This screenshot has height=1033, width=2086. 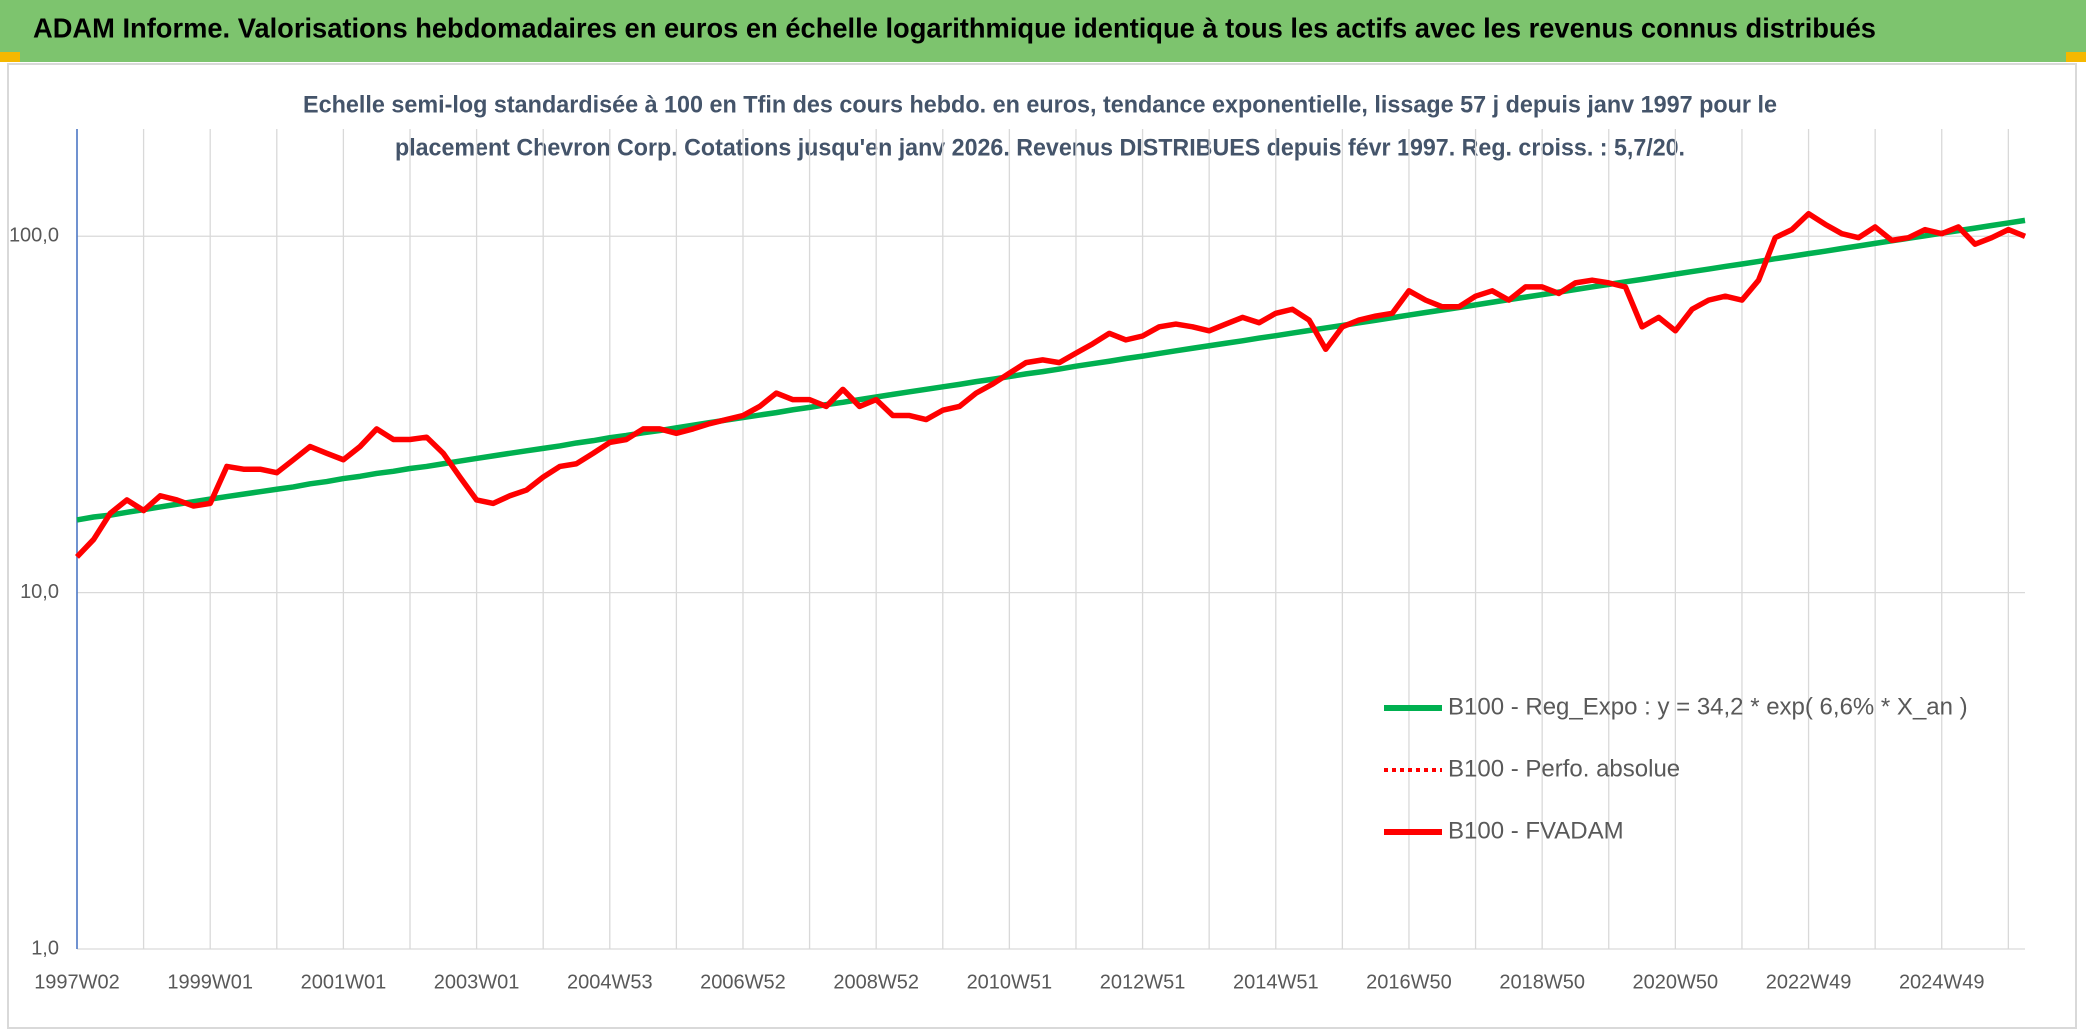 I want to click on legend-label: B100 - Perfo. absolue, so click(x=1564, y=768).